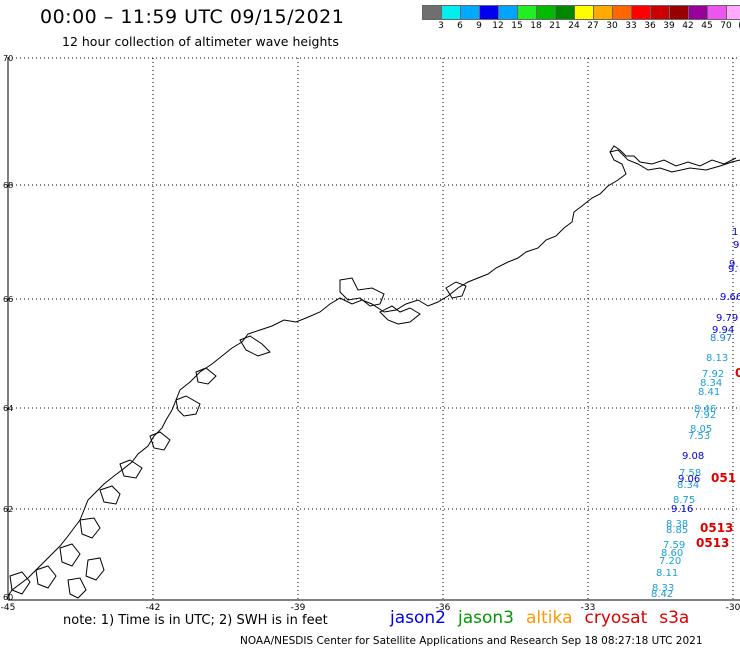 This screenshot has height=650, width=740. I want to click on lat-label: 66, so click(8, 299).